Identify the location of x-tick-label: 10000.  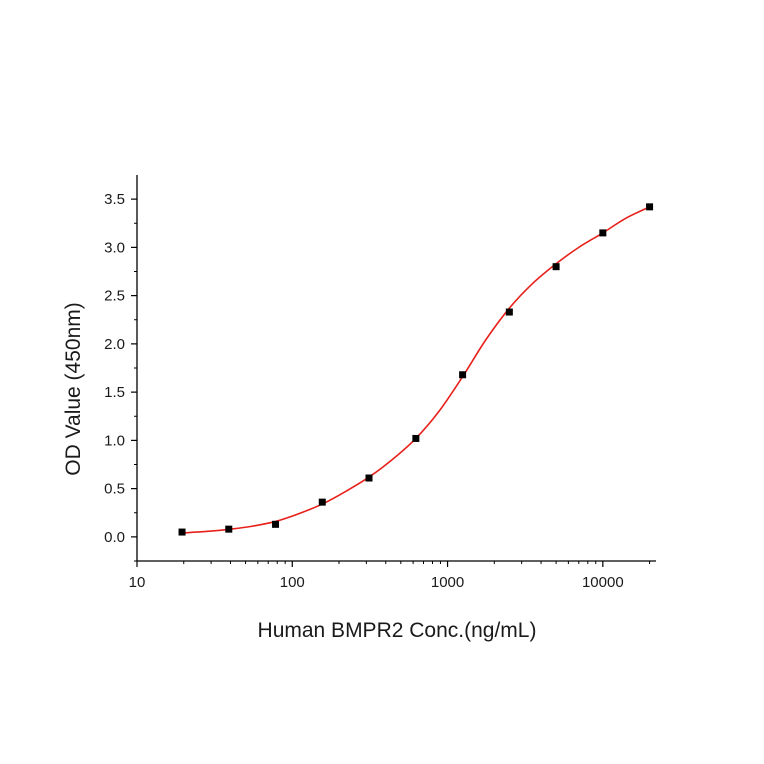
(603, 582).